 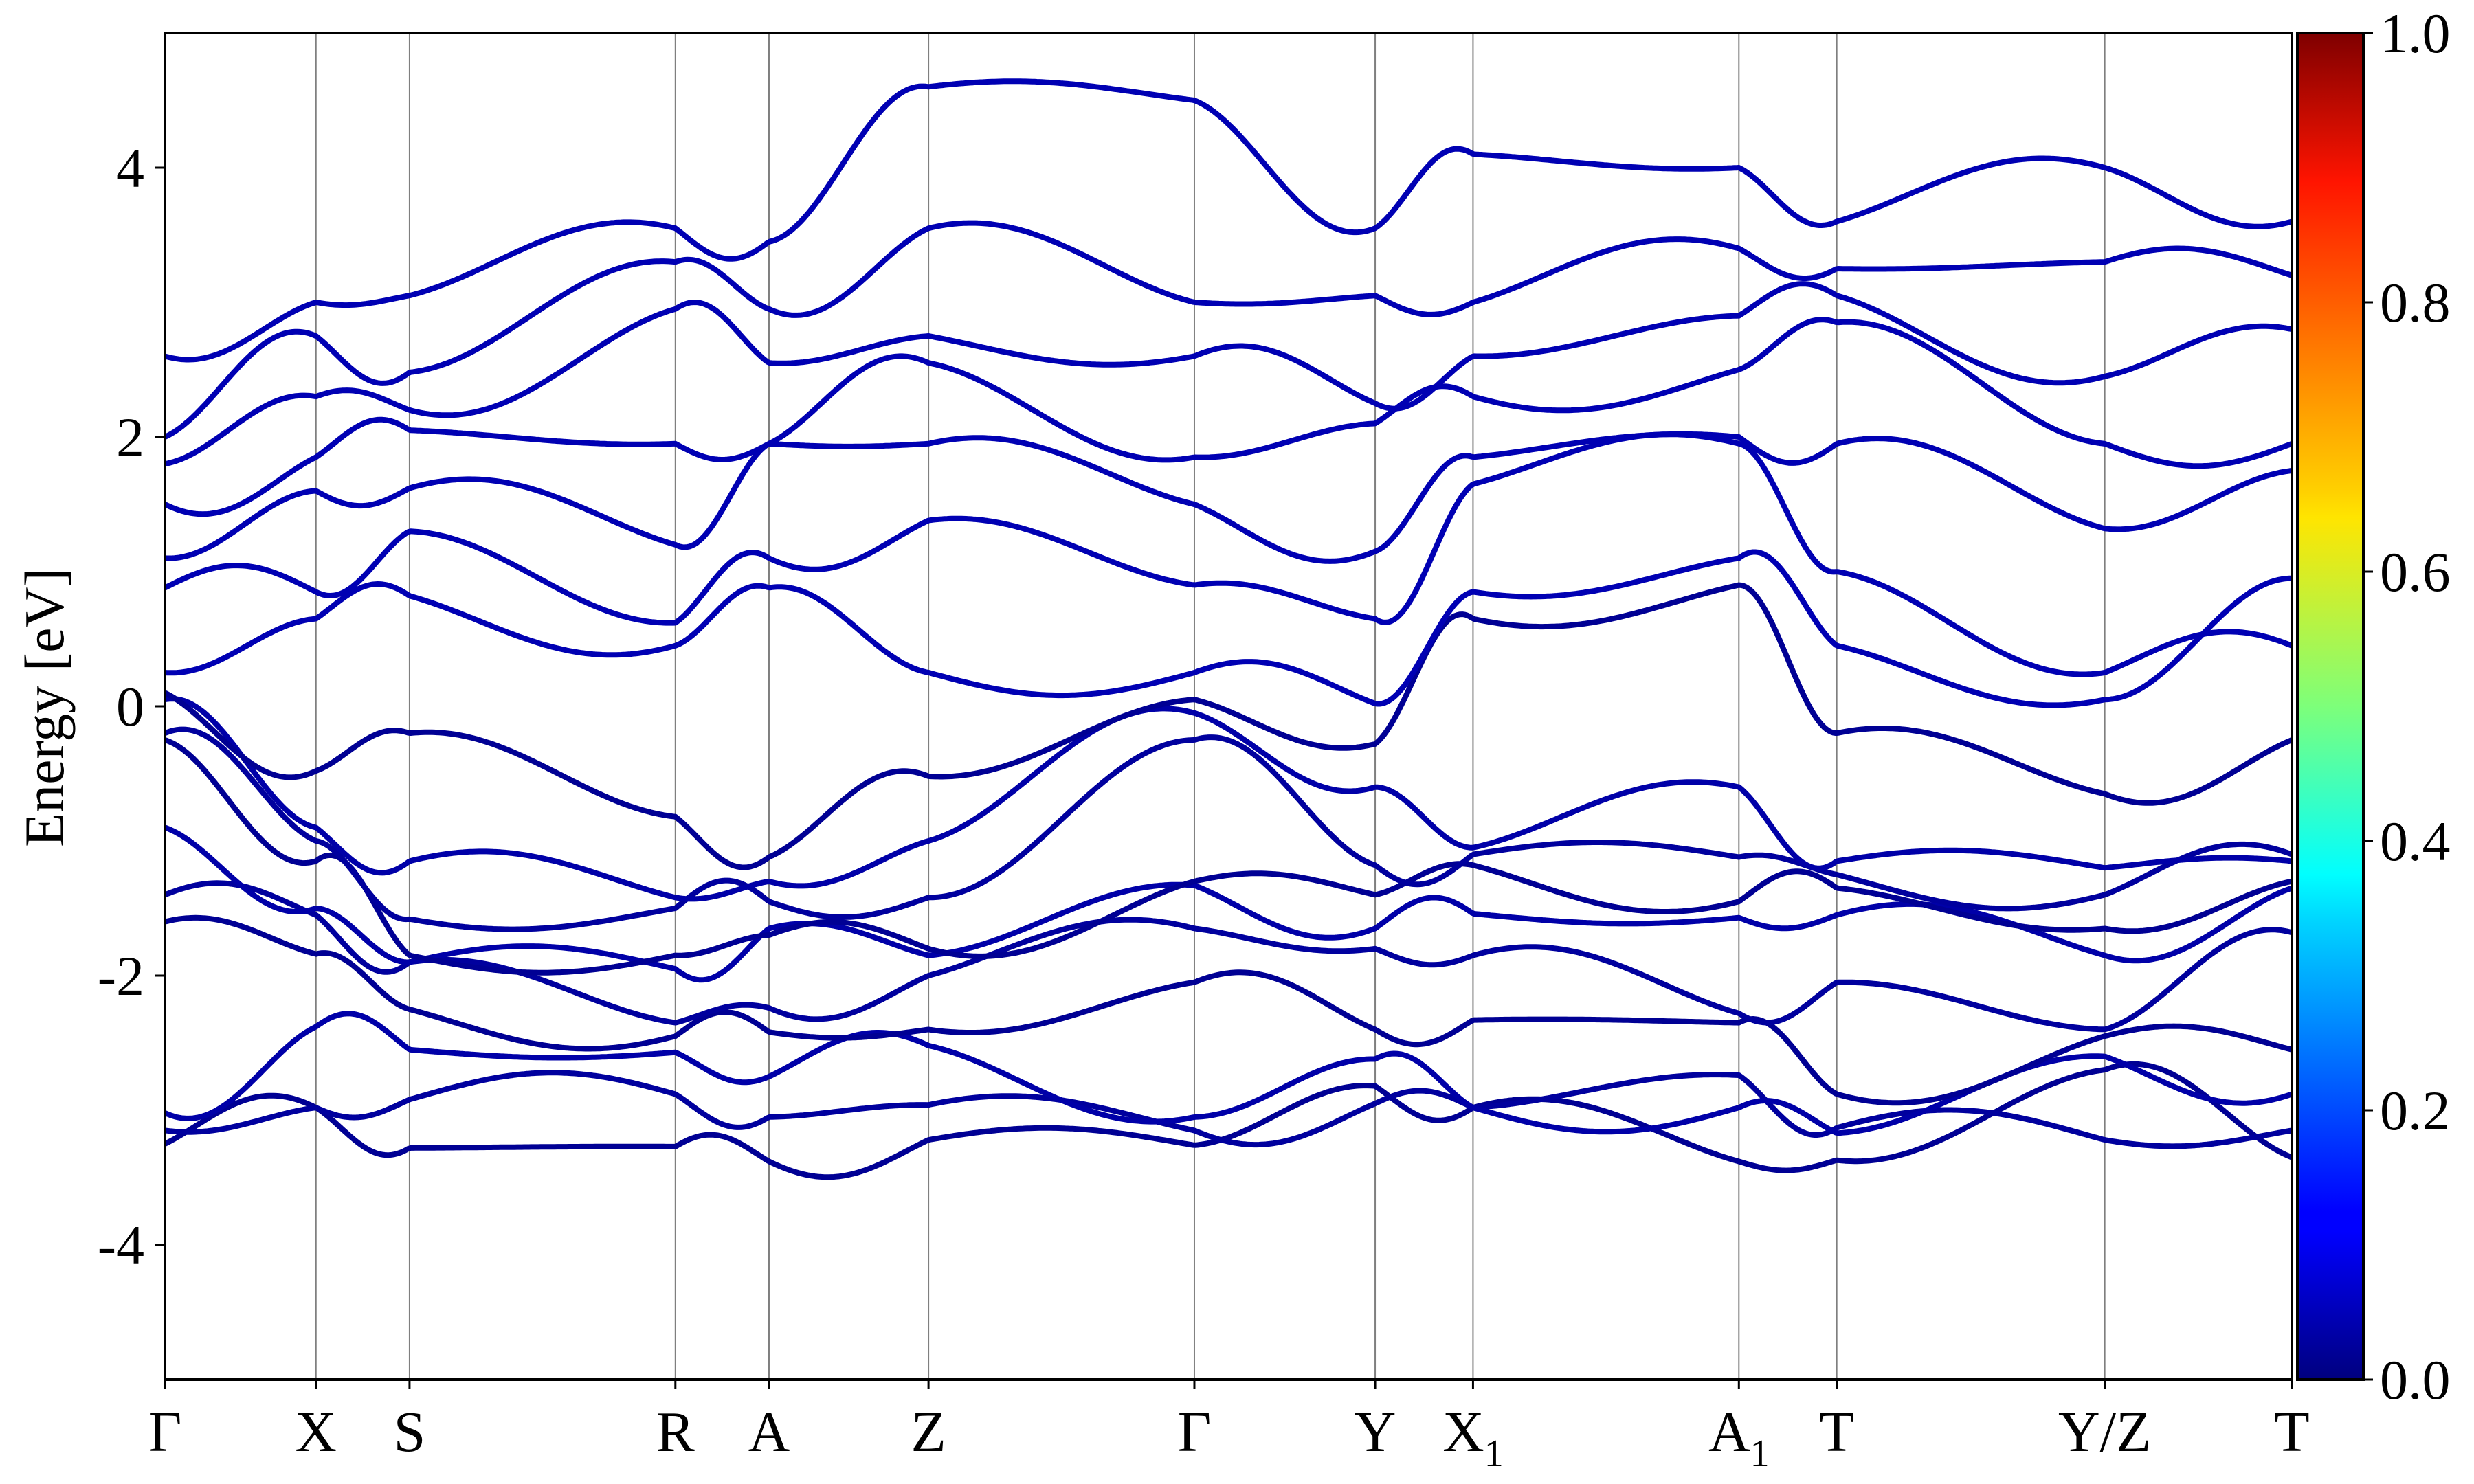 I want to click on x-tick-label: Y/Z, so click(x=2104, y=1432).